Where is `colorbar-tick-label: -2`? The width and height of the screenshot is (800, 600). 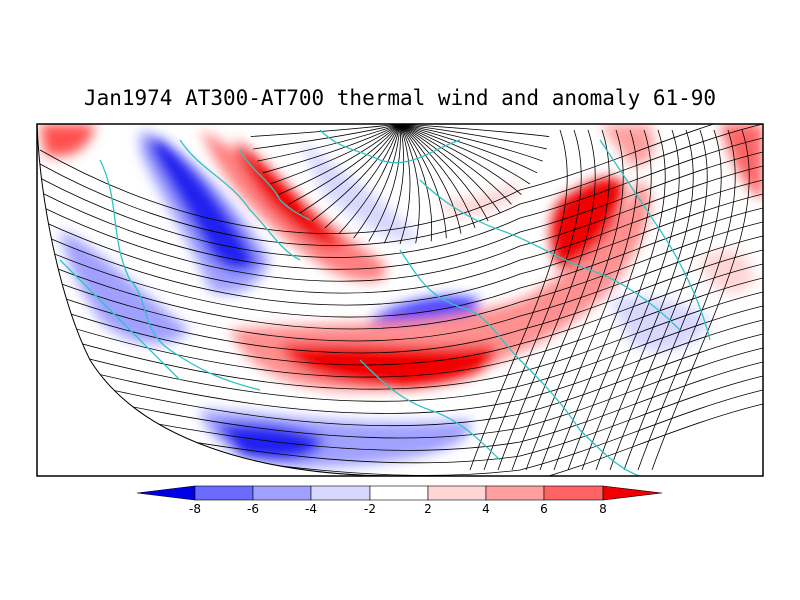
colorbar-tick-label: -2 is located at coordinates (370, 509).